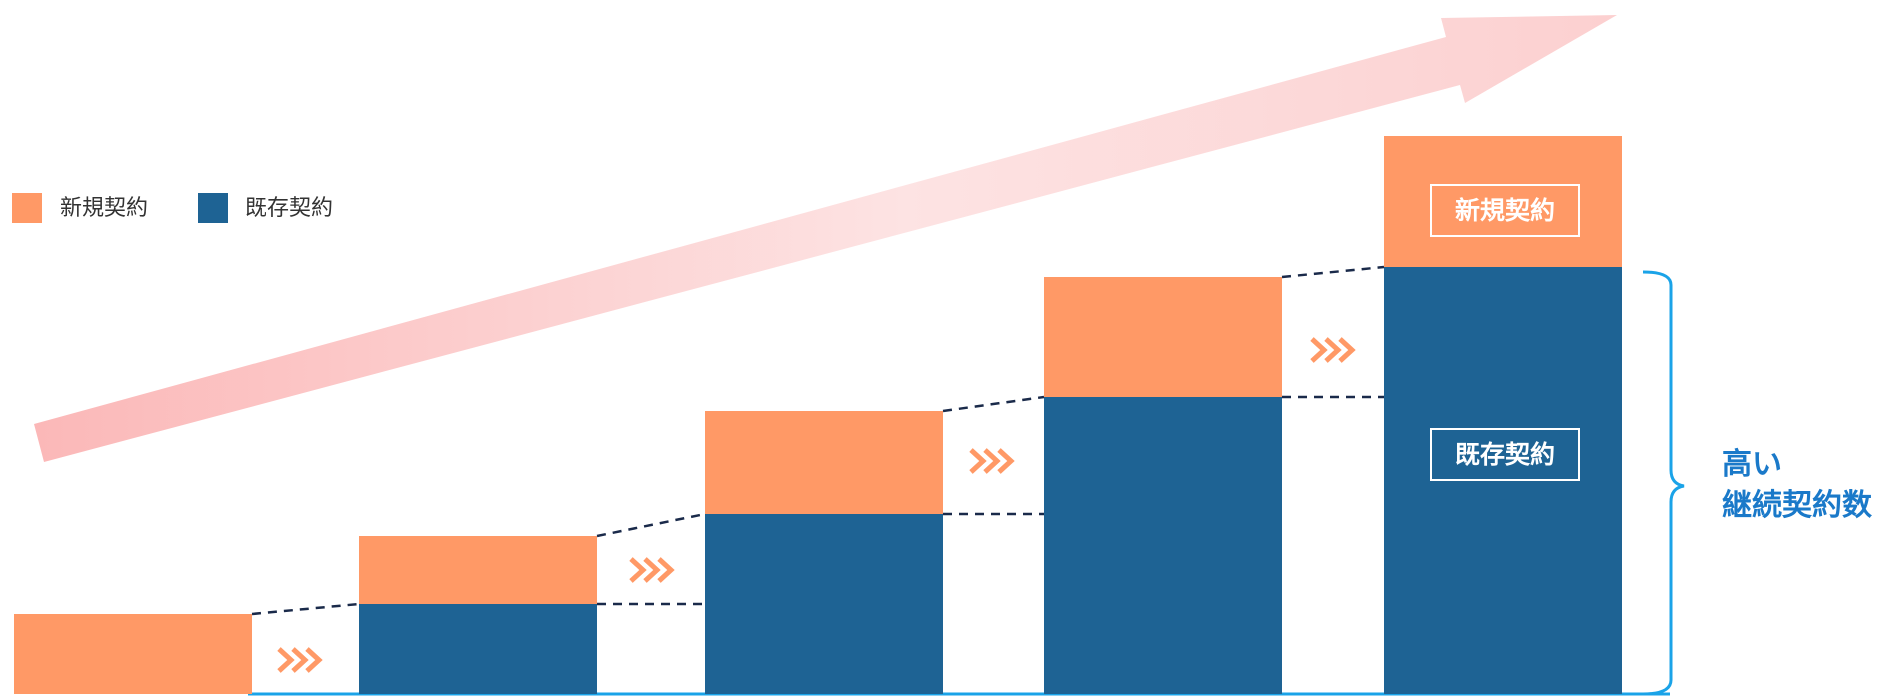  I want to click on box-label-existing: 既存契約, so click(1505, 454).